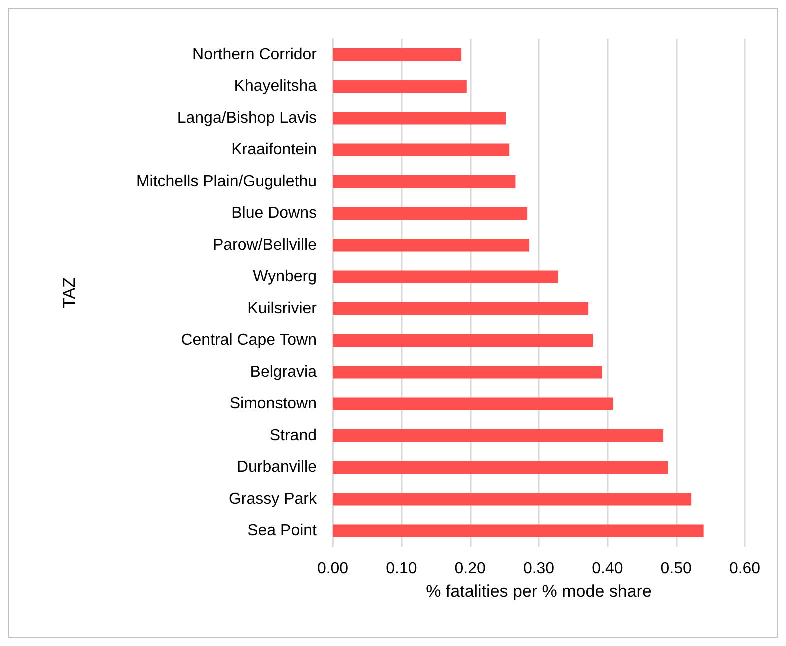  Describe the element at coordinates (284, 372) in the screenshot. I see `y-tick-label: Belgravia` at that location.